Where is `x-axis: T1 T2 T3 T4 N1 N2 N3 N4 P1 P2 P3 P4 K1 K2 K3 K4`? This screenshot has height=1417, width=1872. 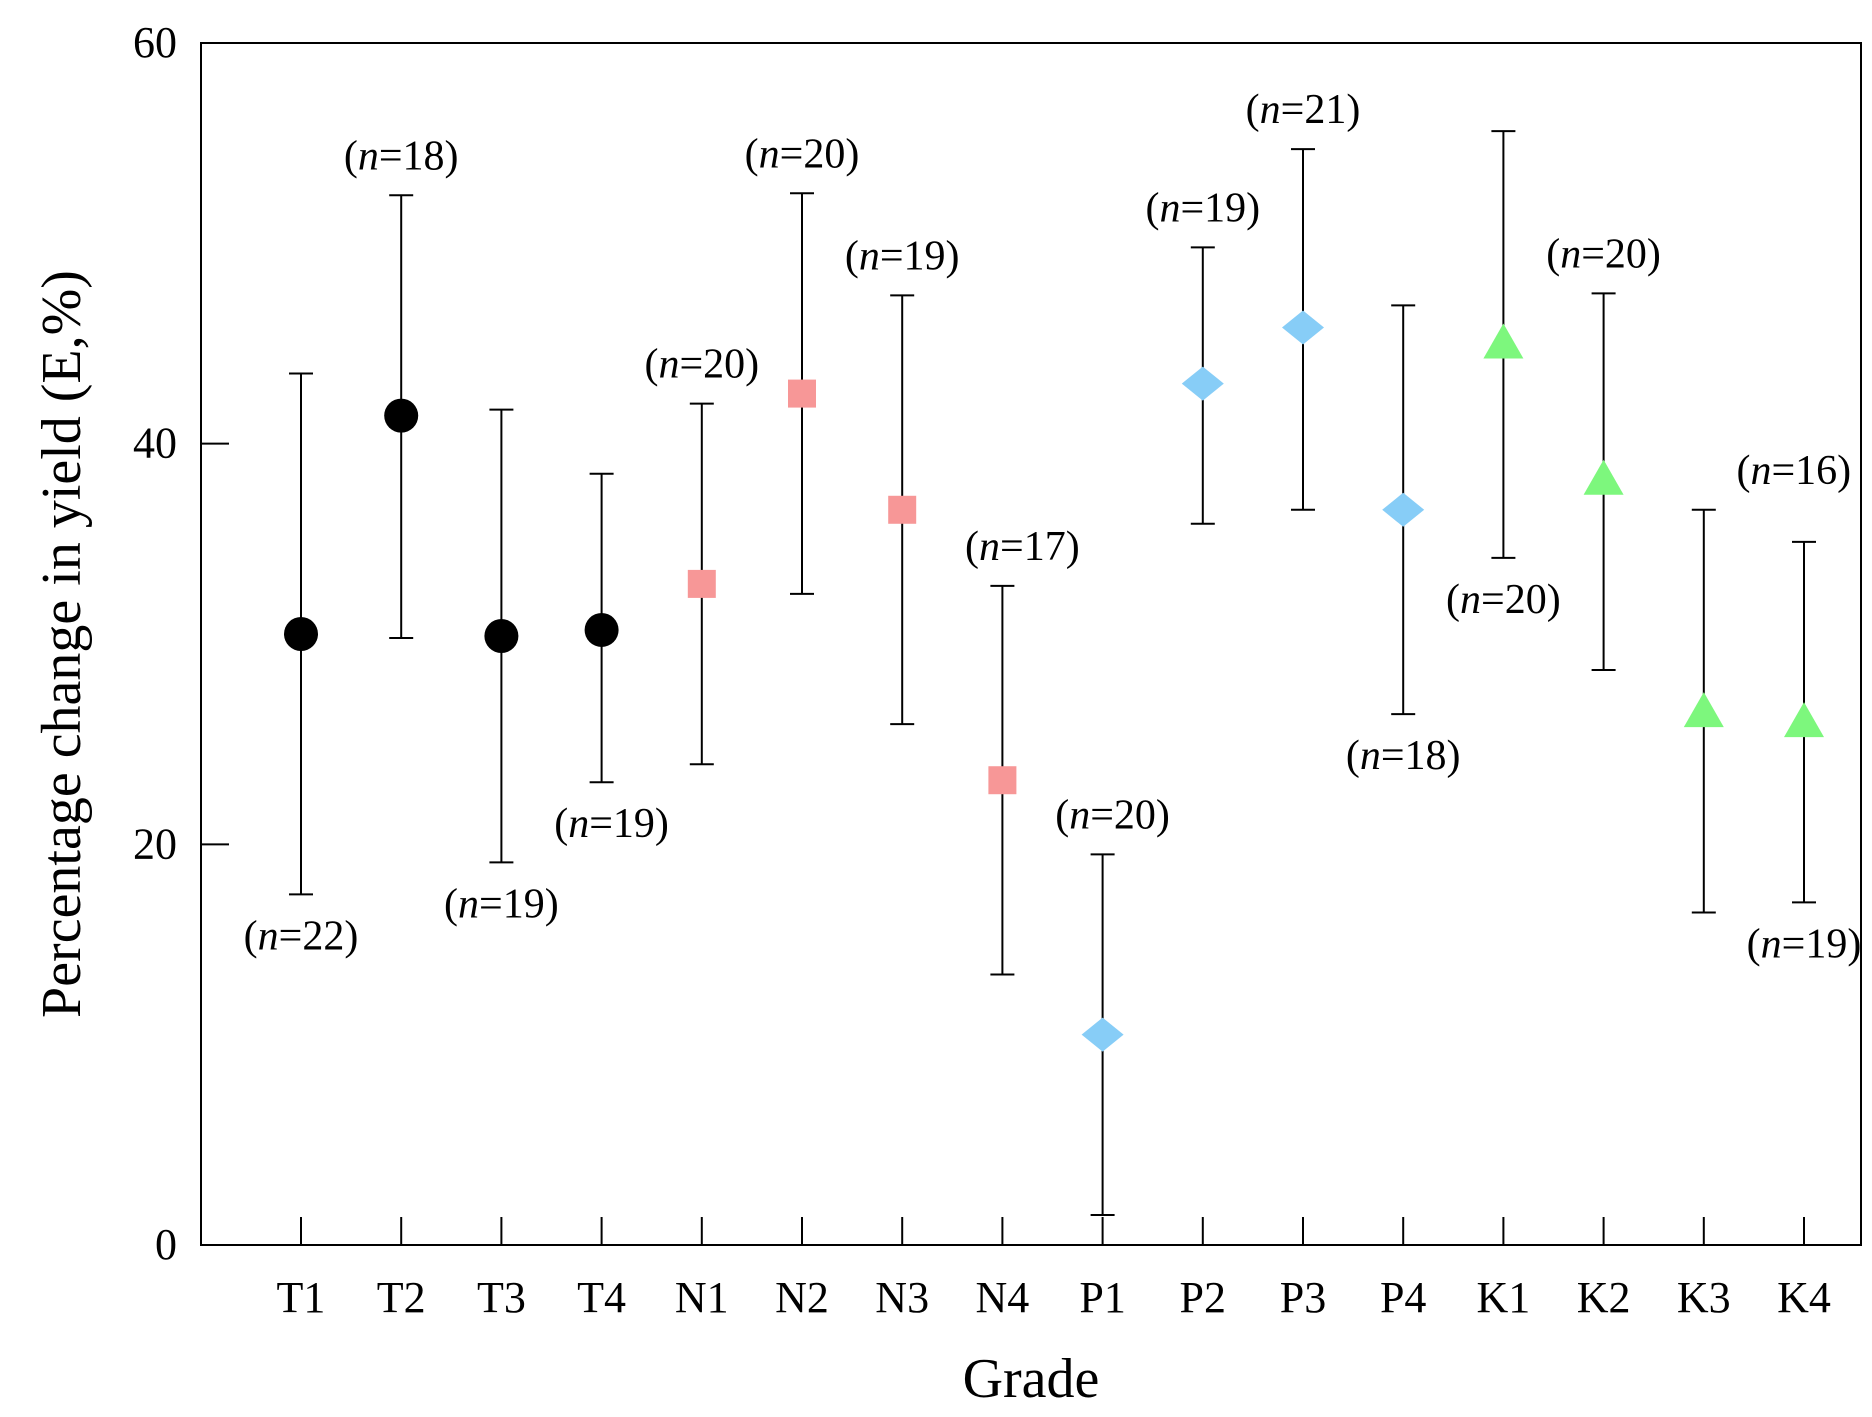
x-axis: T1 T2 T3 T4 N1 N2 N3 N4 P1 P2 P3 P4 K1 K2 K3 K4 is located at coordinates (1054, 1269).